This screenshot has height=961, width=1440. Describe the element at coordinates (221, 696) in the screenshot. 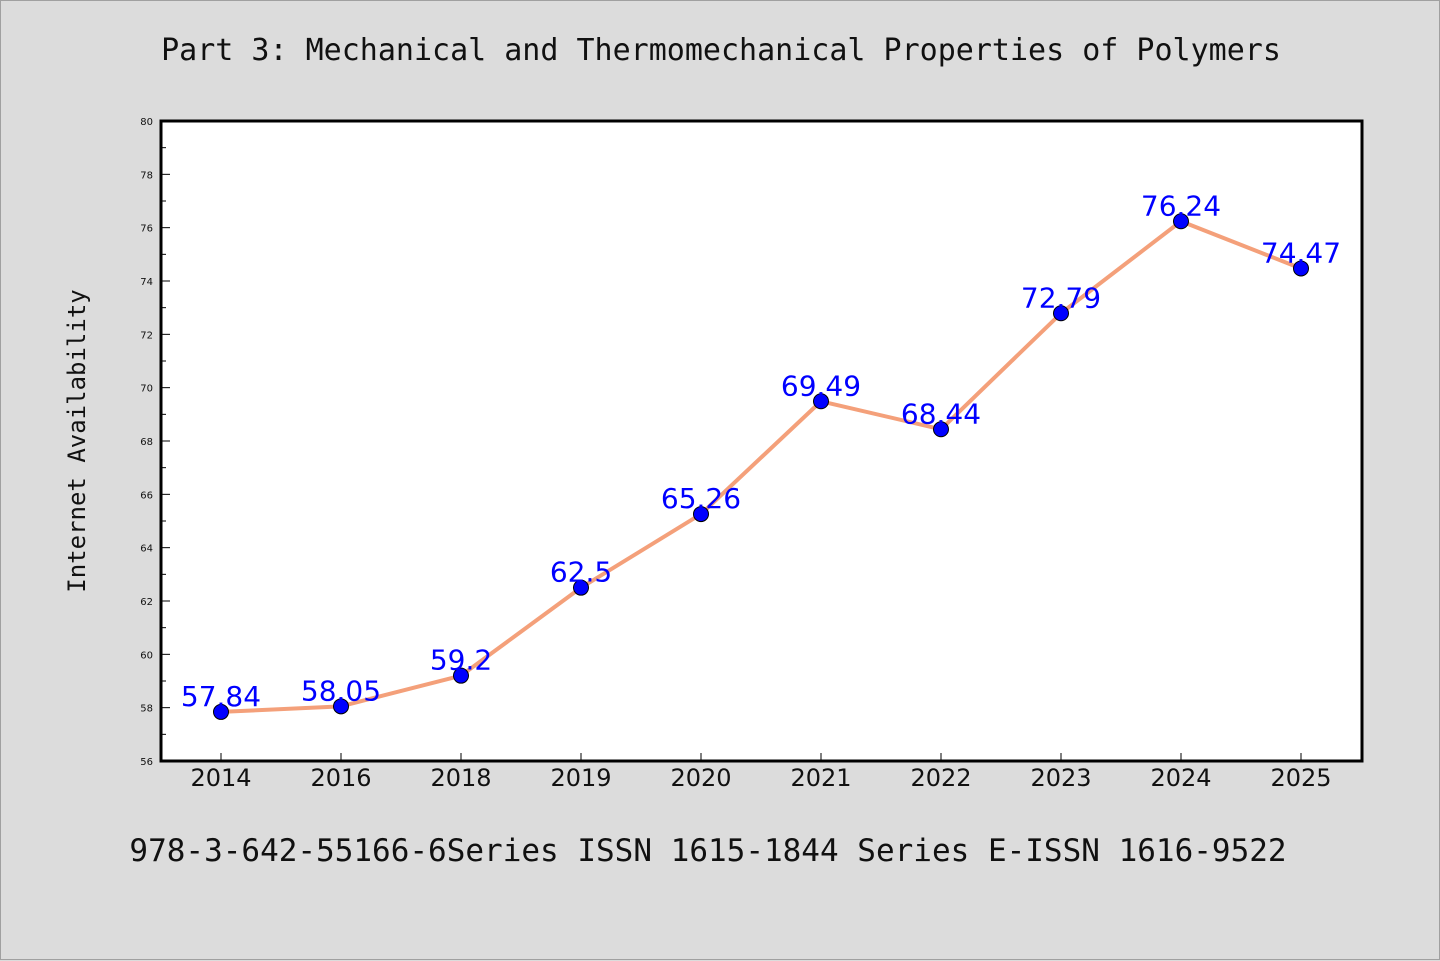

I see `data-label: 57.84` at that location.